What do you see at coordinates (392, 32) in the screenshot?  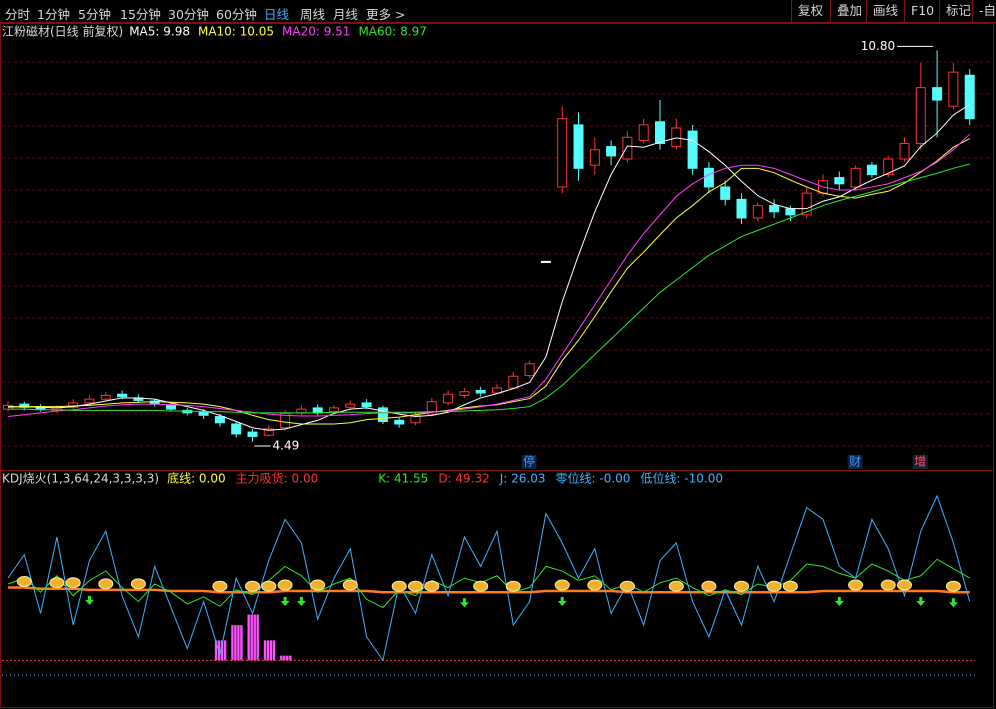 I see `legend-entry: MA60: 8.97` at bounding box center [392, 32].